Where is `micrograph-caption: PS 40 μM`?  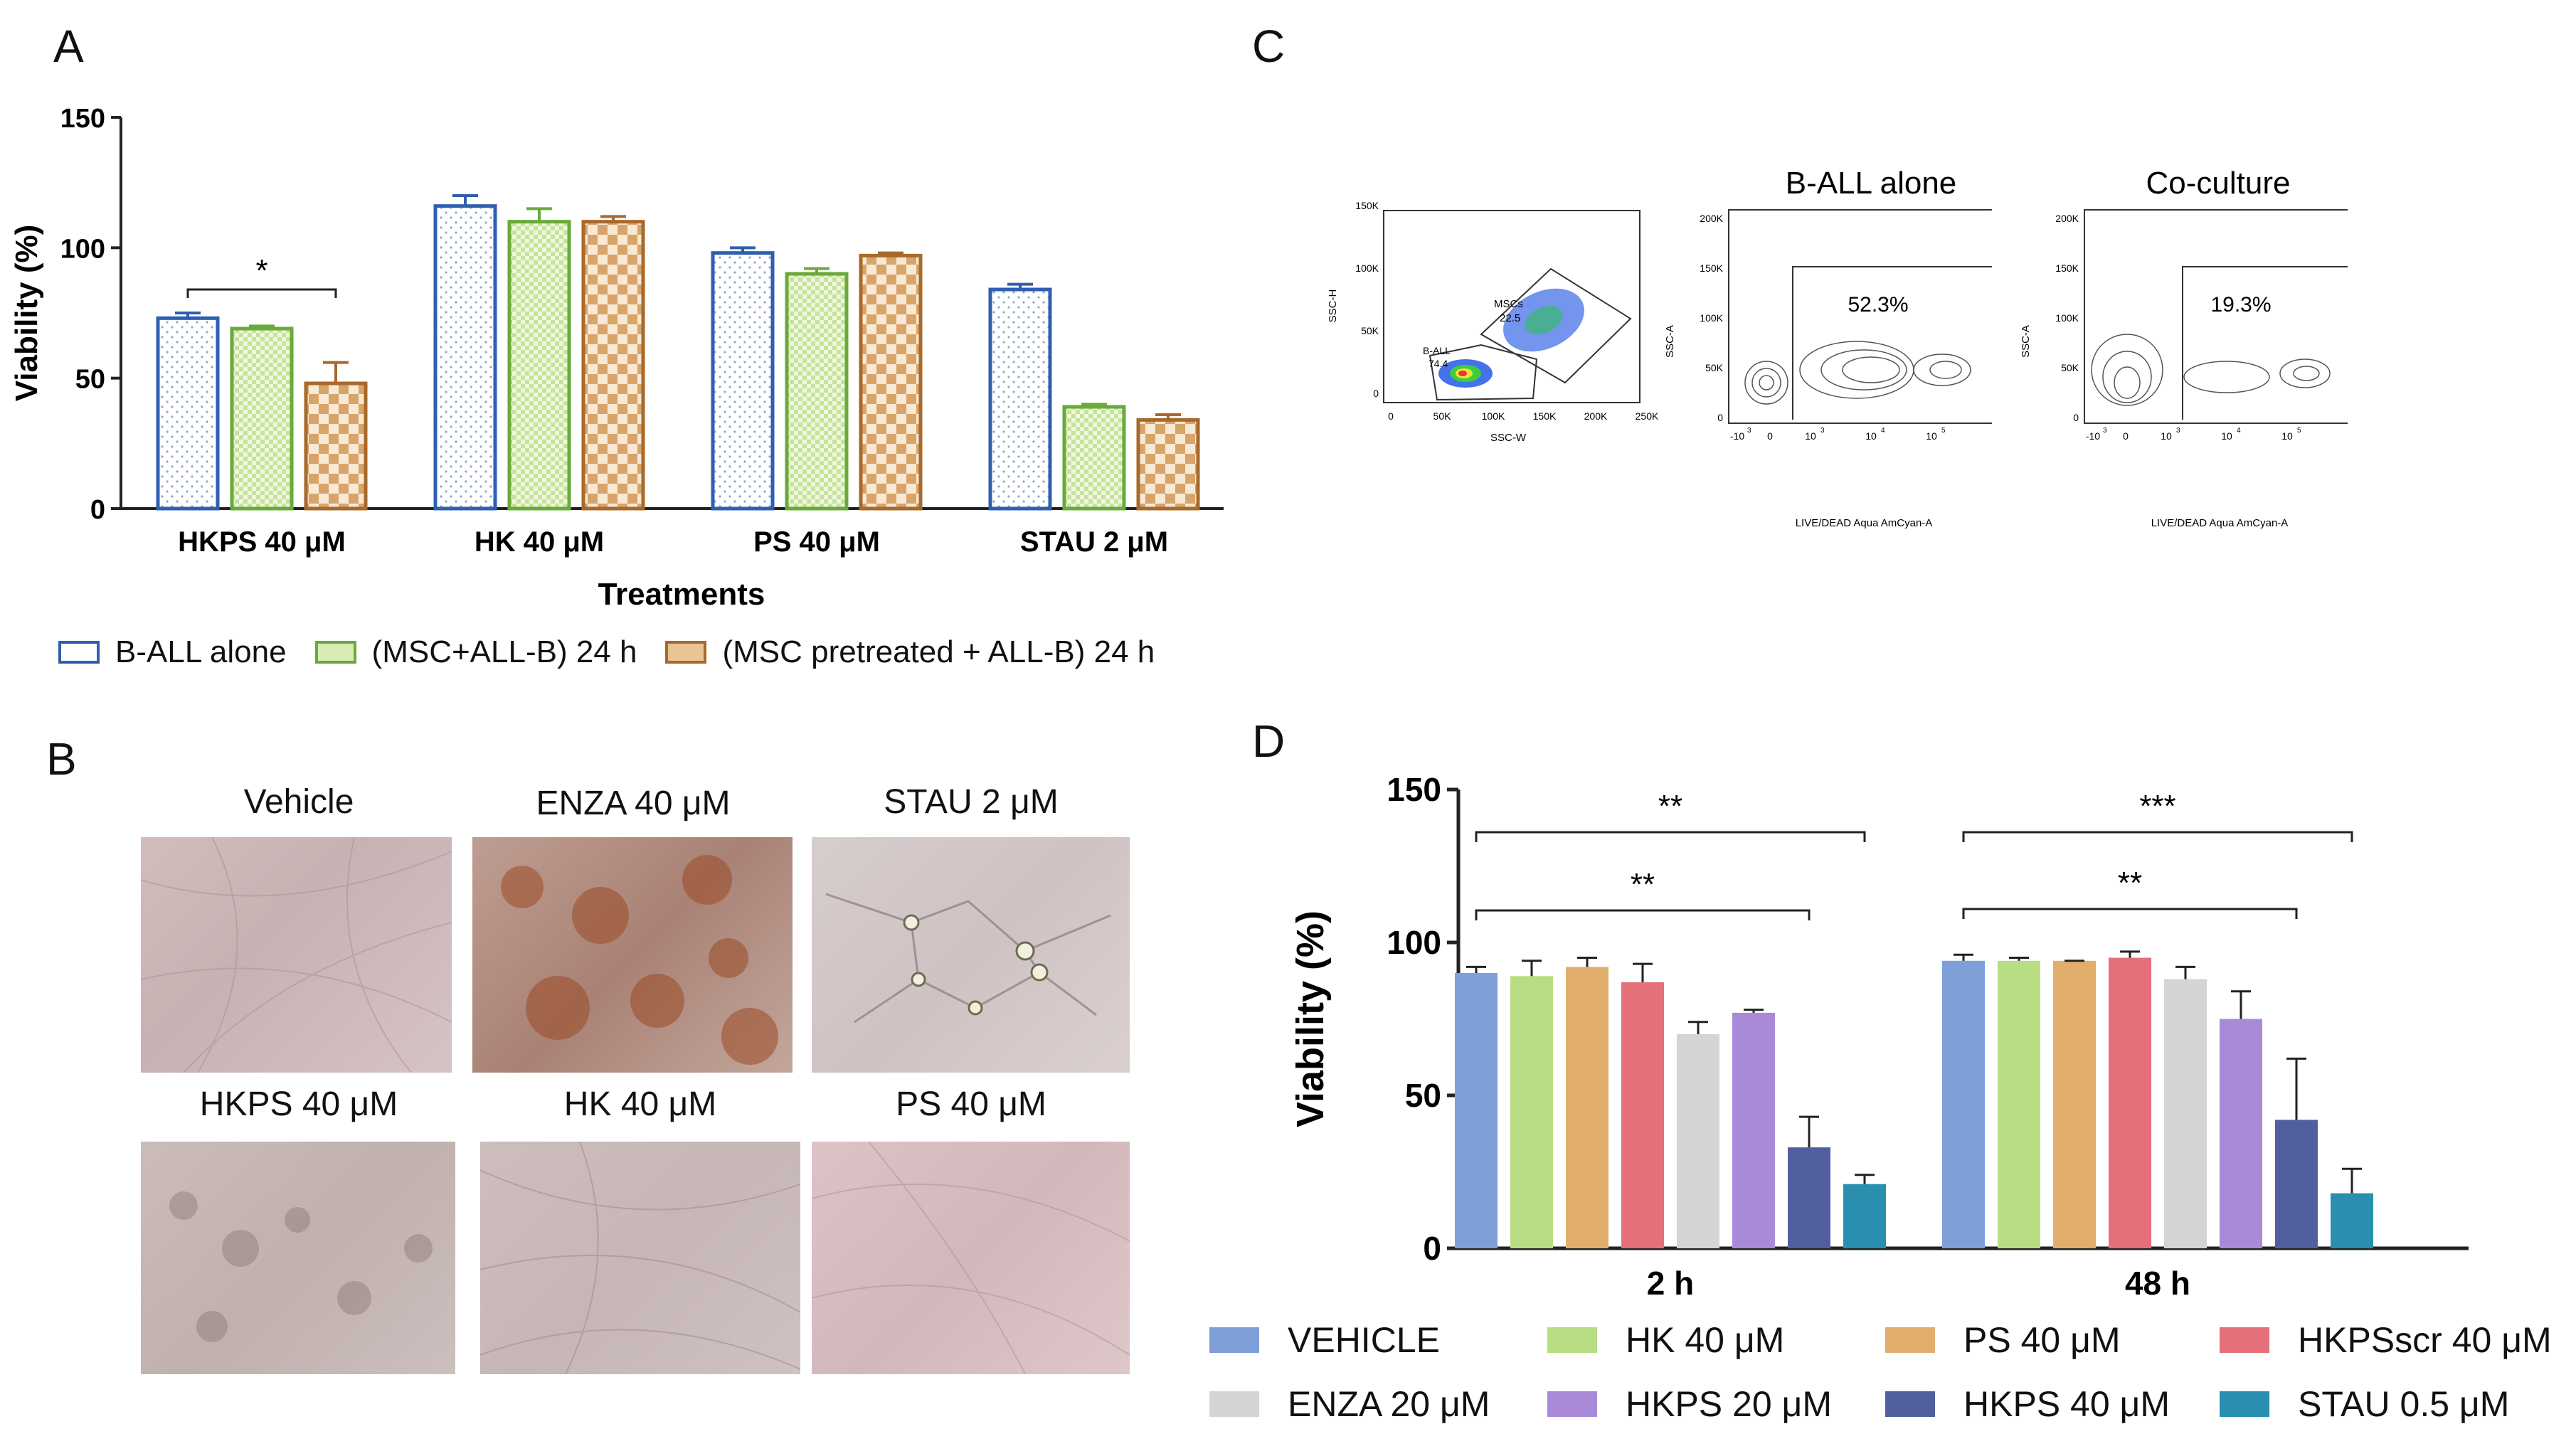 micrograph-caption: PS 40 μM is located at coordinates (971, 1104).